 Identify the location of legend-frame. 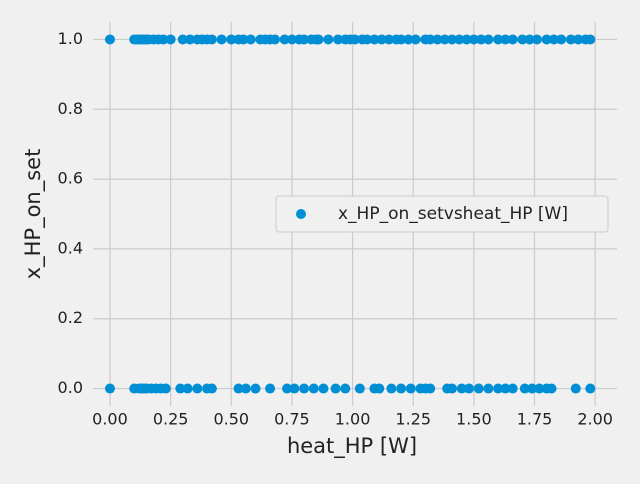
(442, 214).